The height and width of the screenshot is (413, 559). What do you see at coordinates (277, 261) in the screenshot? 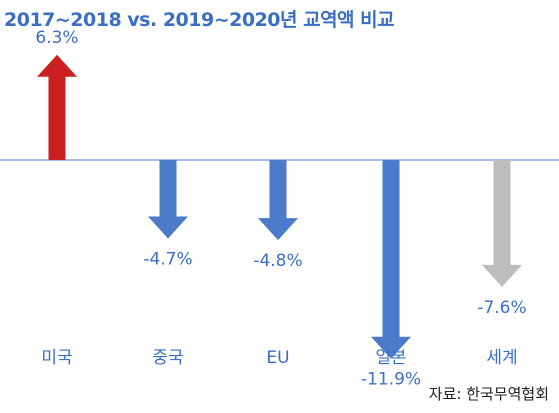
I see `value-label-2: -4.8%` at bounding box center [277, 261].